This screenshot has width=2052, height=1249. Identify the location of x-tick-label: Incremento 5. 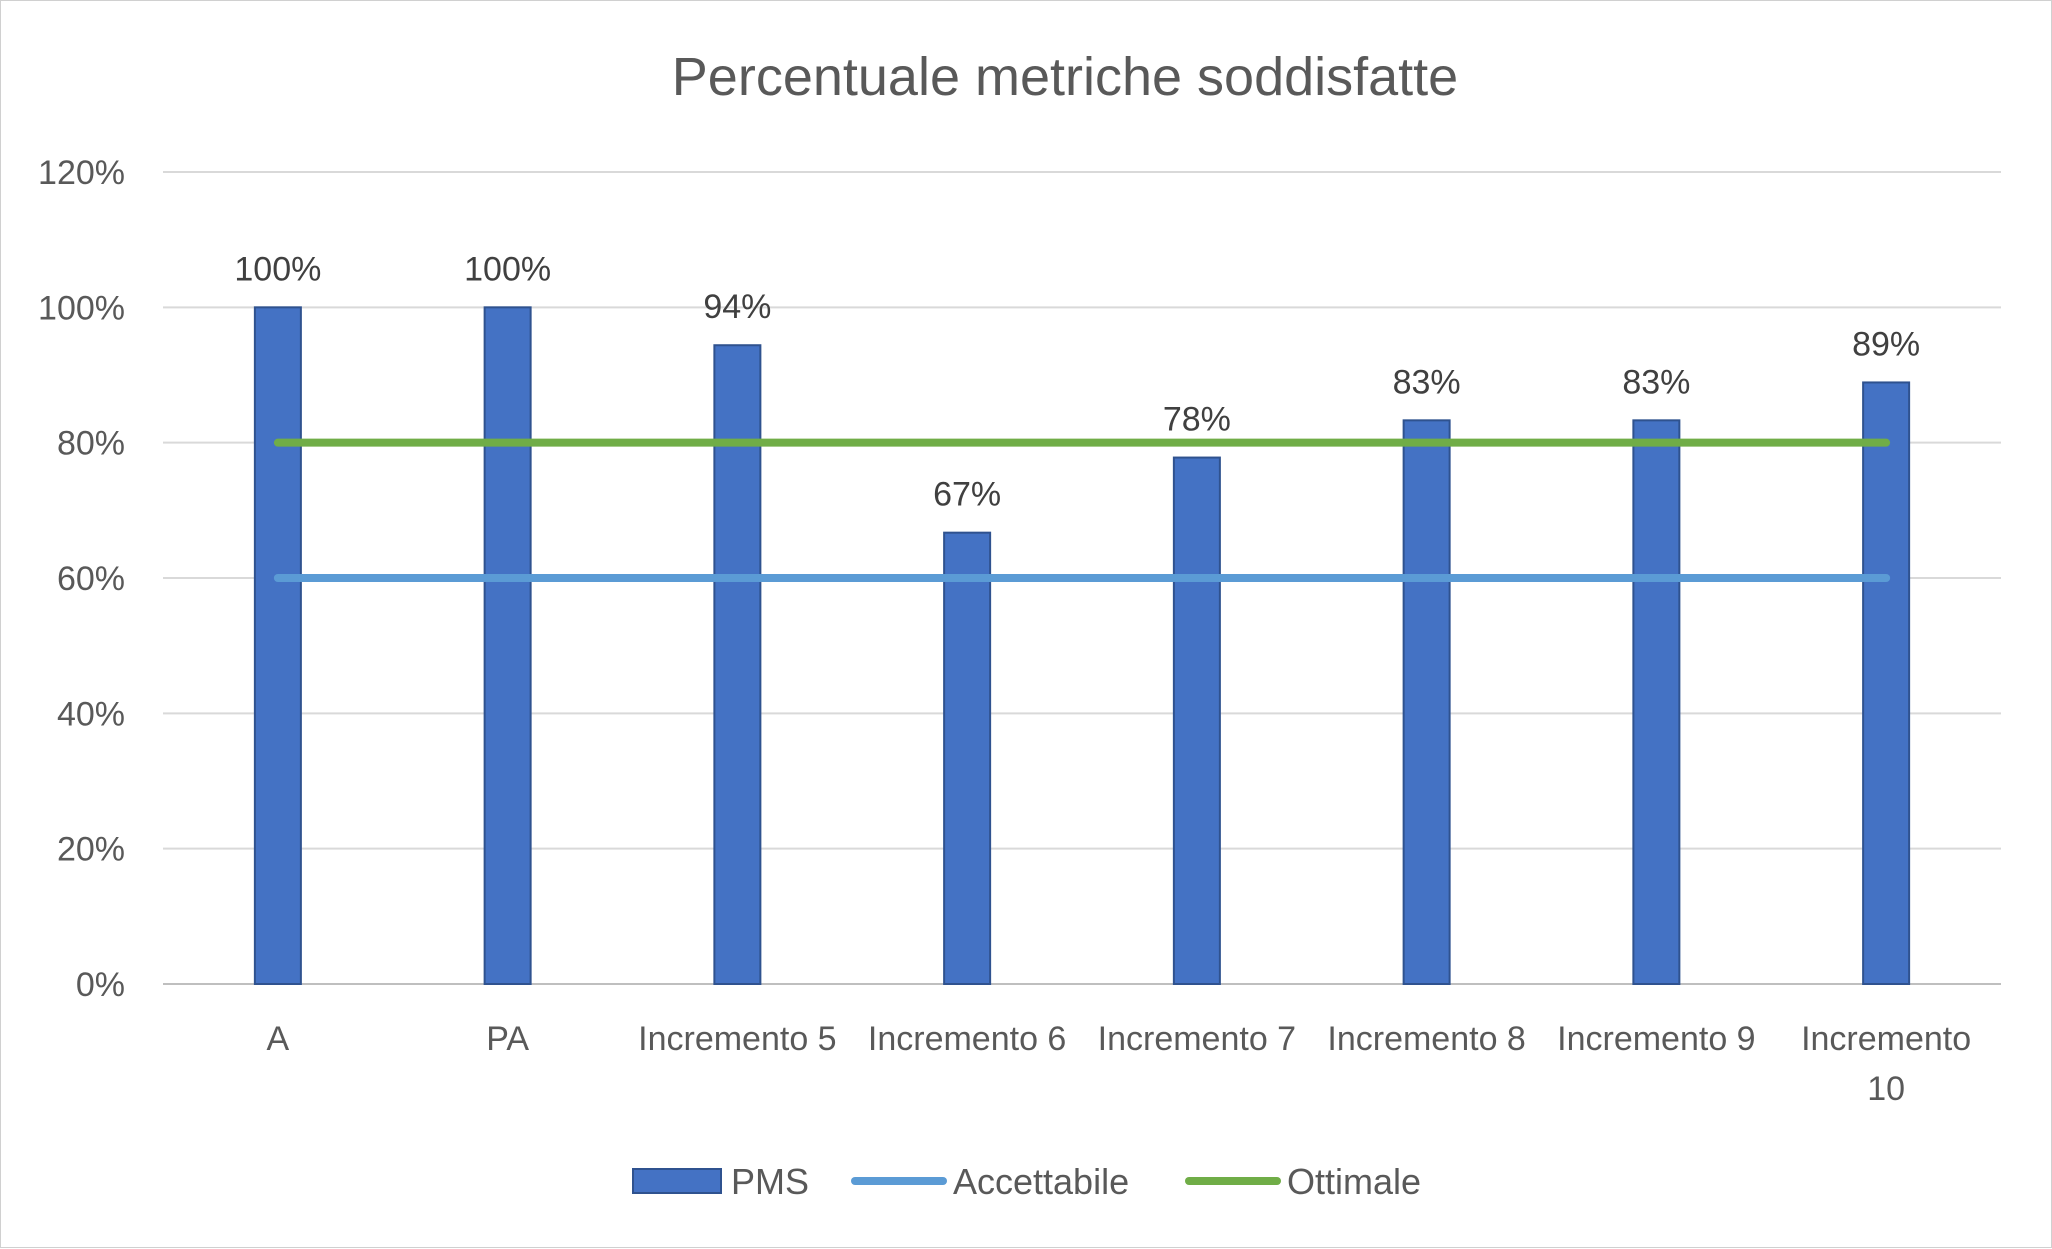
(737, 1039).